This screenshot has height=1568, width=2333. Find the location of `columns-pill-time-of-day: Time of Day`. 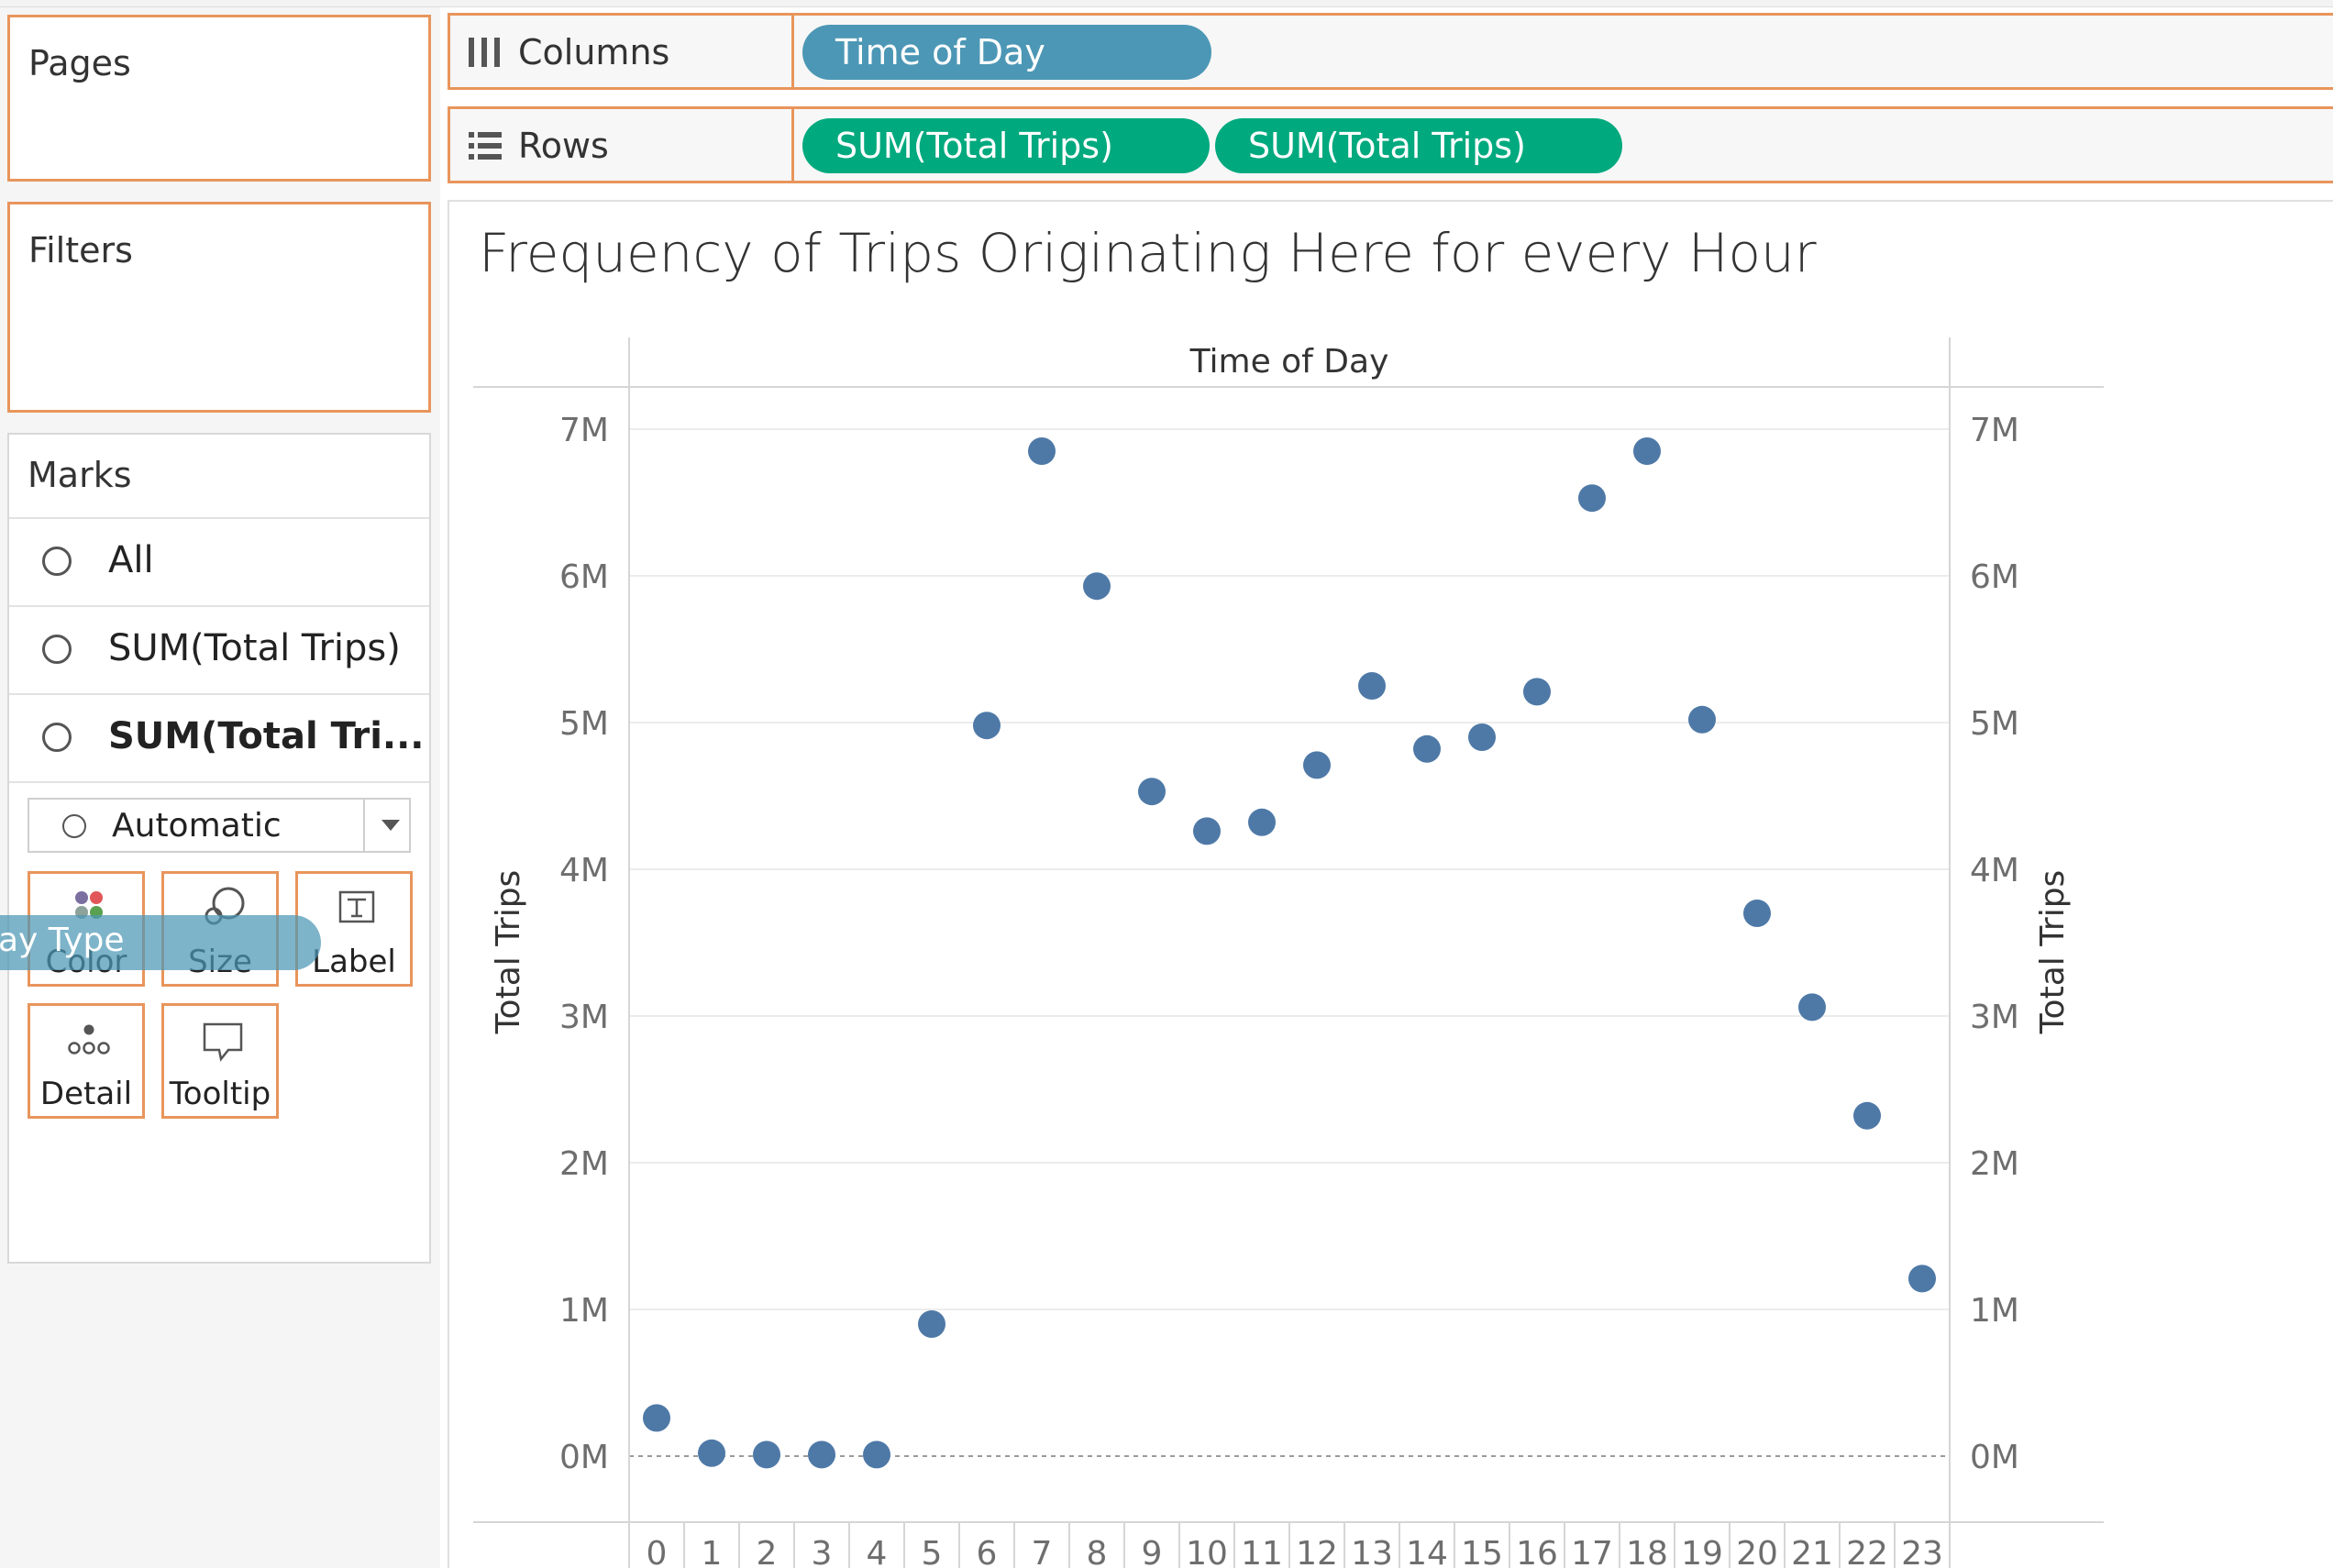

columns-pill-time-of-day: Time of Day is located at coordinates (1006, 53).